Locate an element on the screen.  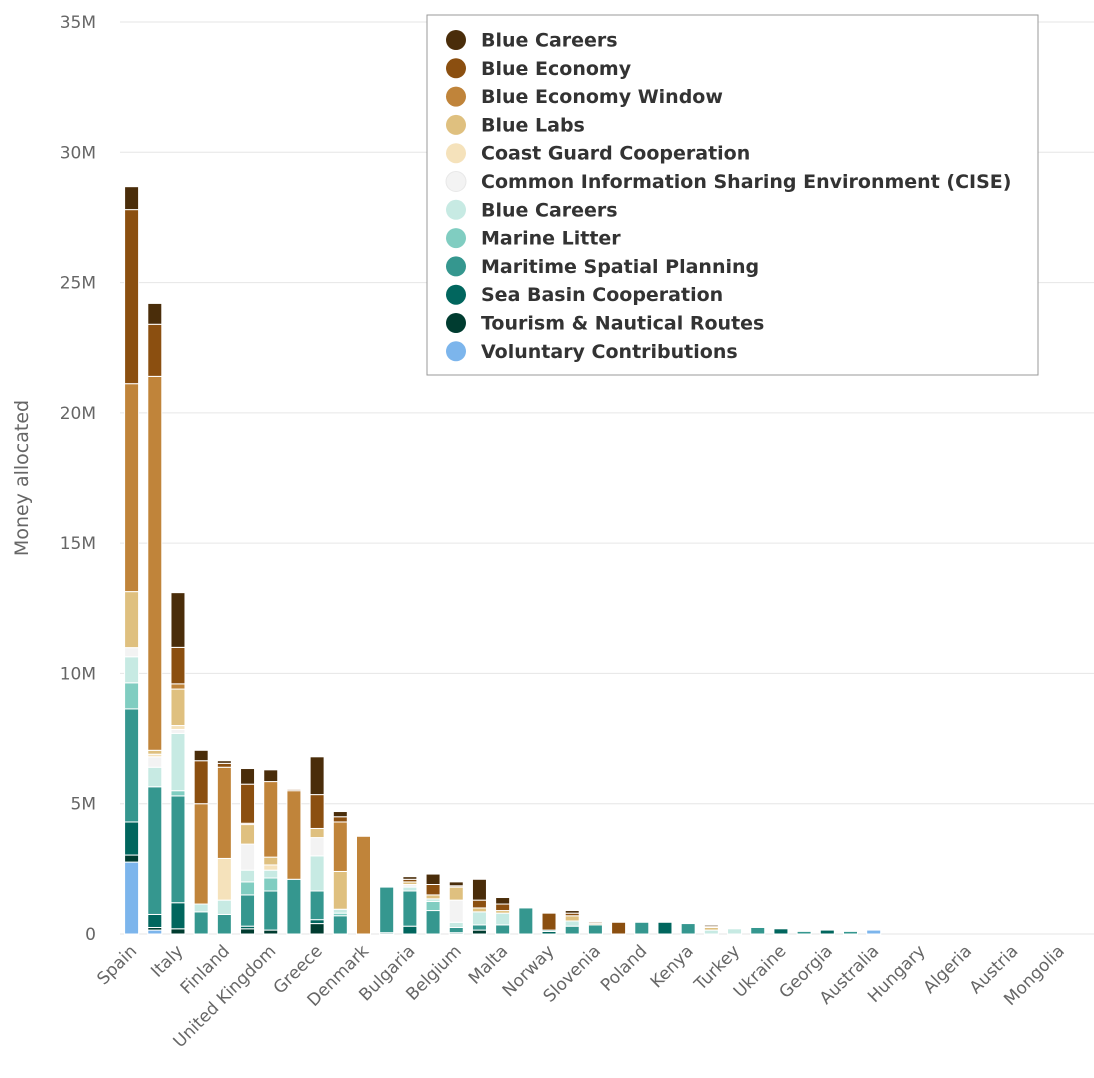
legend-label: Blue Economy is located at coordinates (556, 69).